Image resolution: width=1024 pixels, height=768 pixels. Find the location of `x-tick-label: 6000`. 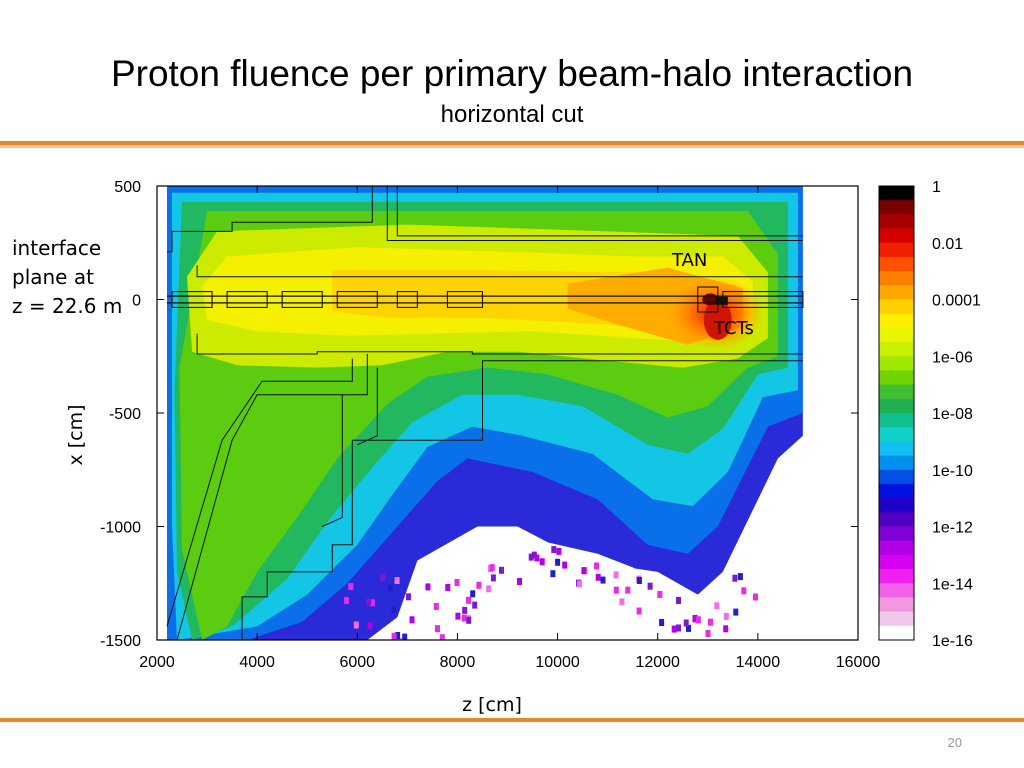

x-tick-label: 6000 is located at coordinates (357, 662).